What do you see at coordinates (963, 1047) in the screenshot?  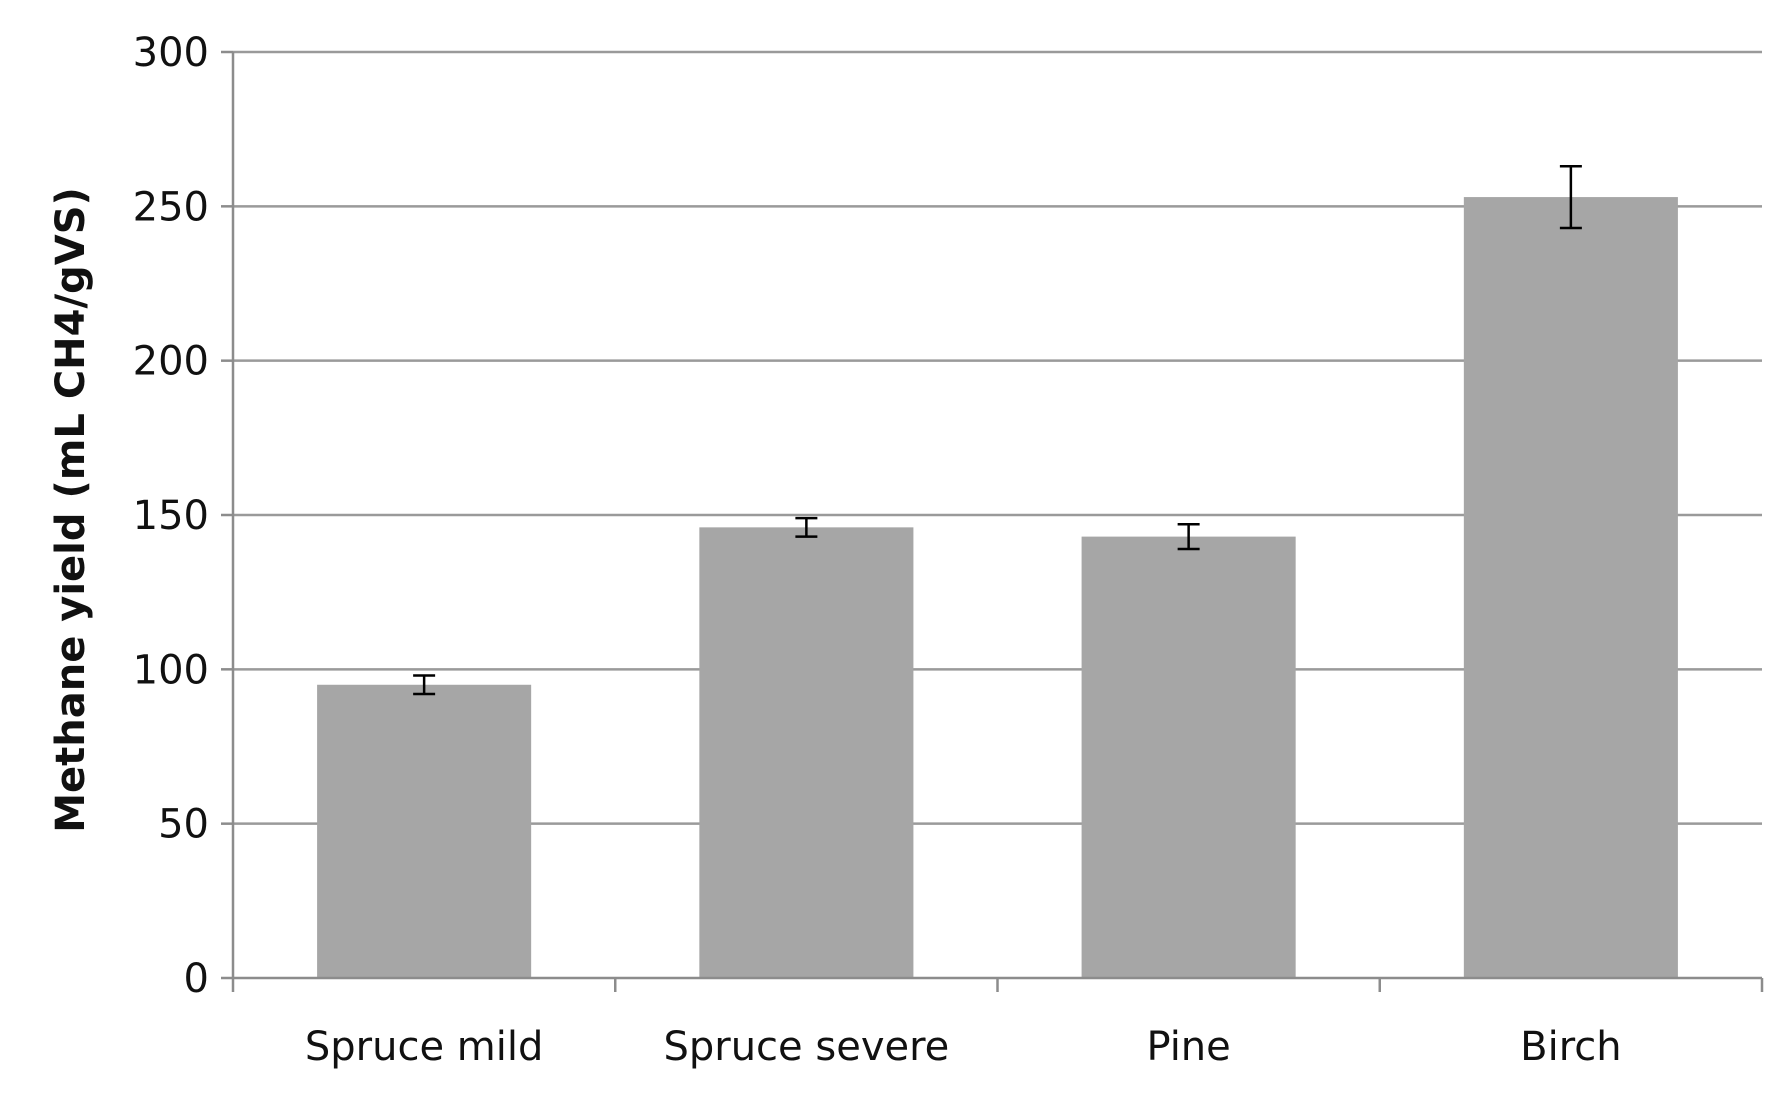 I see `x-tick-labels: Spruce mild Spruce severe Pine Birch` at bounding box center [963, 1047].